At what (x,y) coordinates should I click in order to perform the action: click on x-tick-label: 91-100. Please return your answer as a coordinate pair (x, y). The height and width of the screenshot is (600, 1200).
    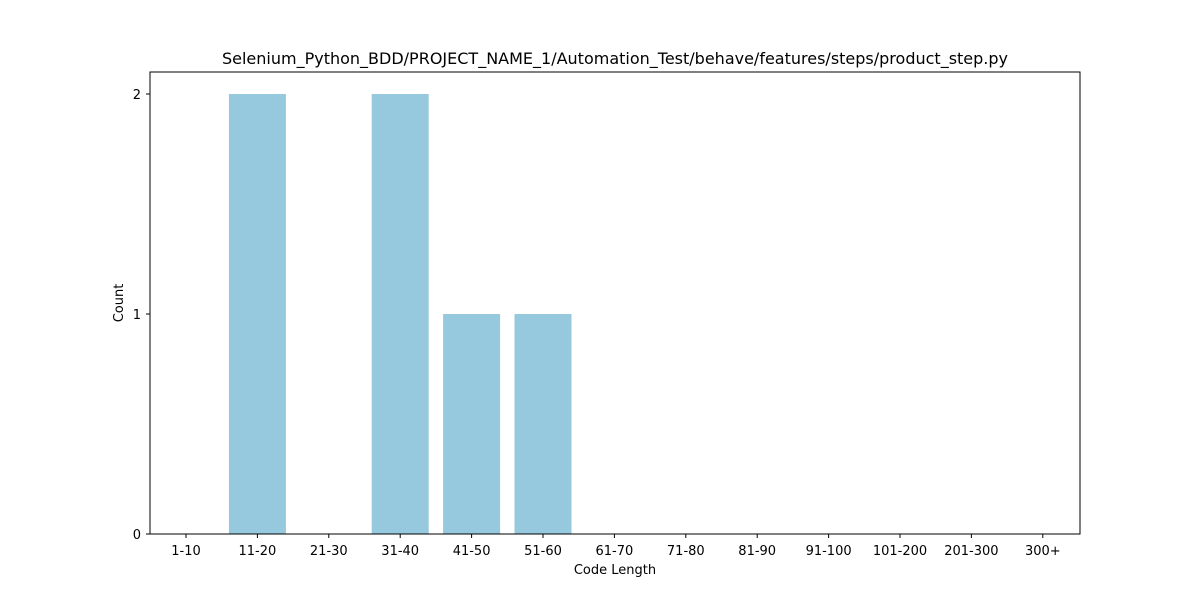
    Looking at the image, I should click on (829, 551).